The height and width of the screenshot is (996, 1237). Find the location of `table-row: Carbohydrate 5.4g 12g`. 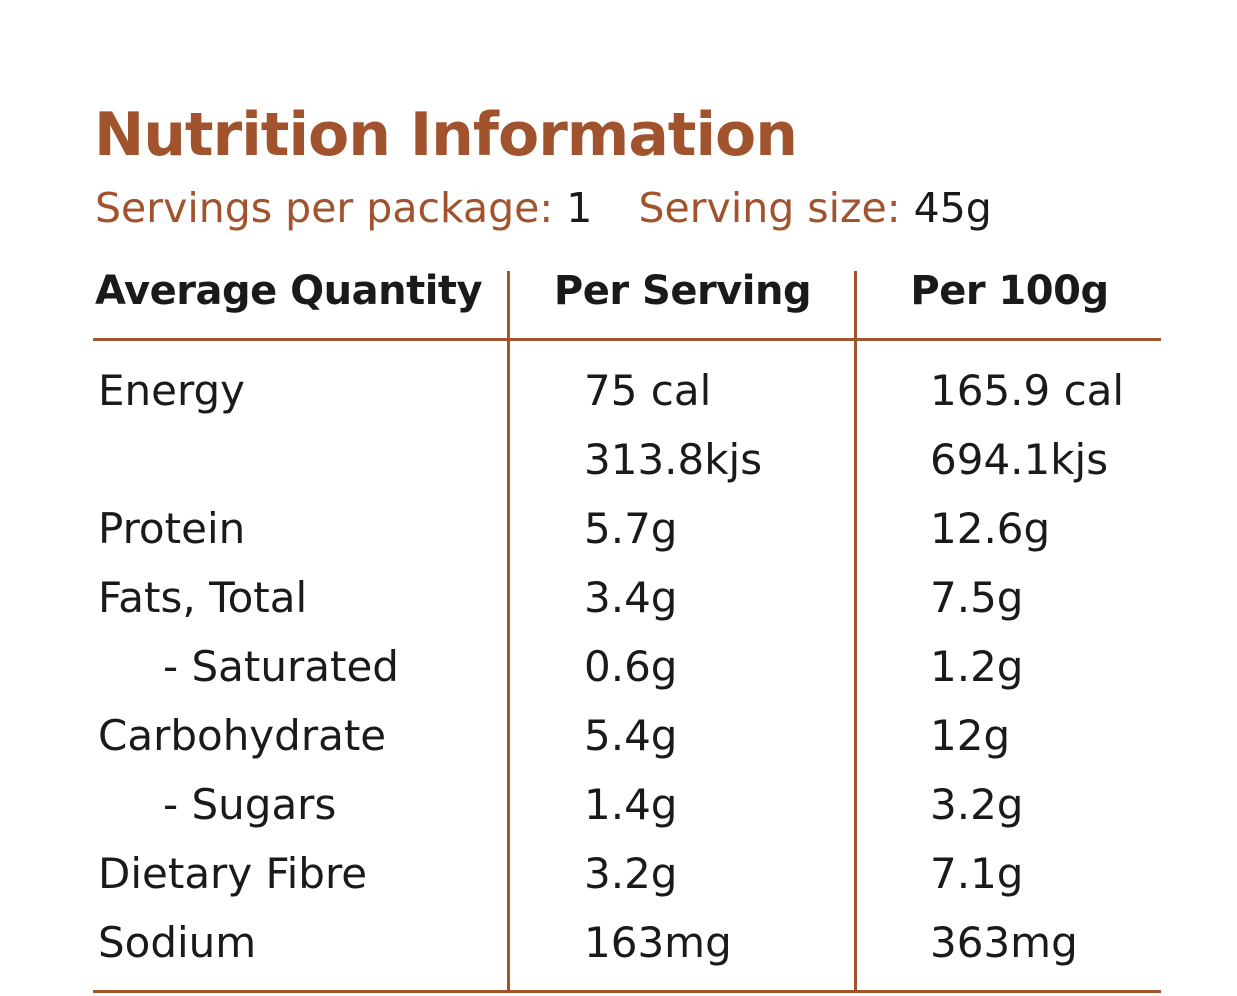

table-row: Carbohydrate 5.4g 12g is located at coordinates (618, 737).